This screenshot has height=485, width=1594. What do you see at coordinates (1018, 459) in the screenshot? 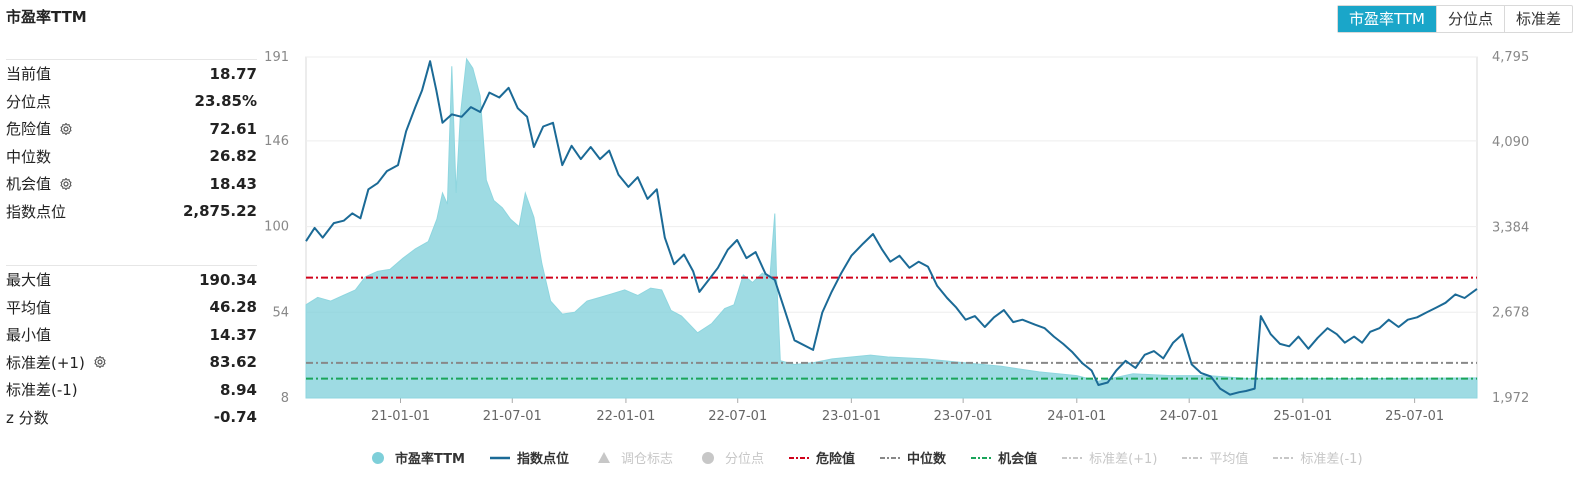
I see `legend-label: 机会值` at bounding box center [1018, 459].